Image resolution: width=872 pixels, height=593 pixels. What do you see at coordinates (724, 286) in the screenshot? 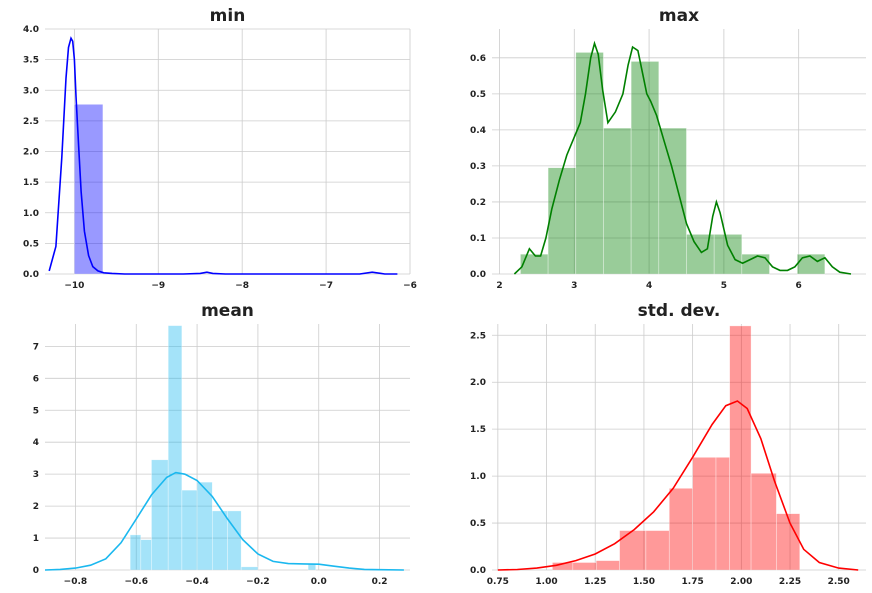
I see `x-tick-label: 5` at bounding box center [724, 286].